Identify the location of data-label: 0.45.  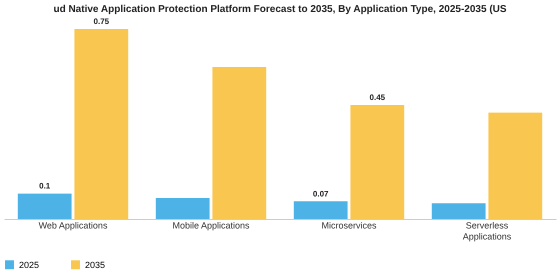
(378, 97).